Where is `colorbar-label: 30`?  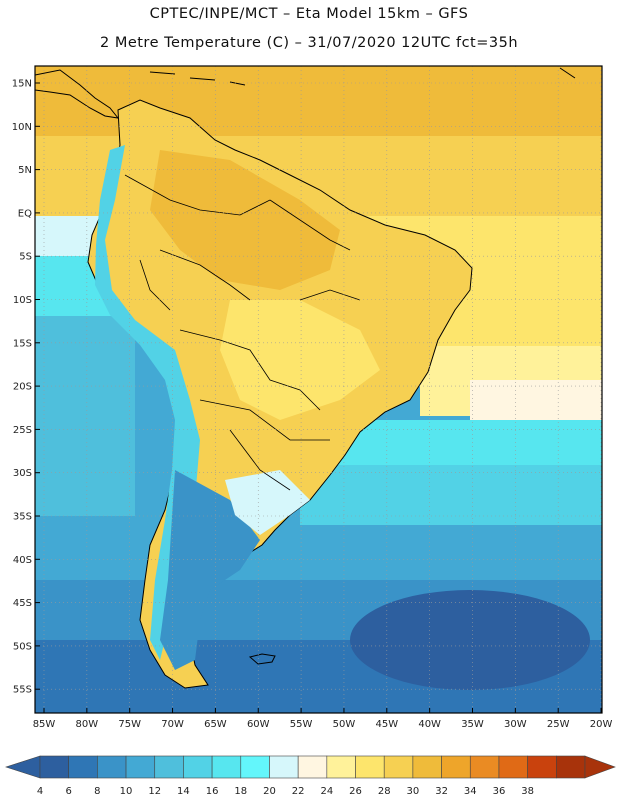
colorbar-label: 30 is located at coordinates (413, 791).